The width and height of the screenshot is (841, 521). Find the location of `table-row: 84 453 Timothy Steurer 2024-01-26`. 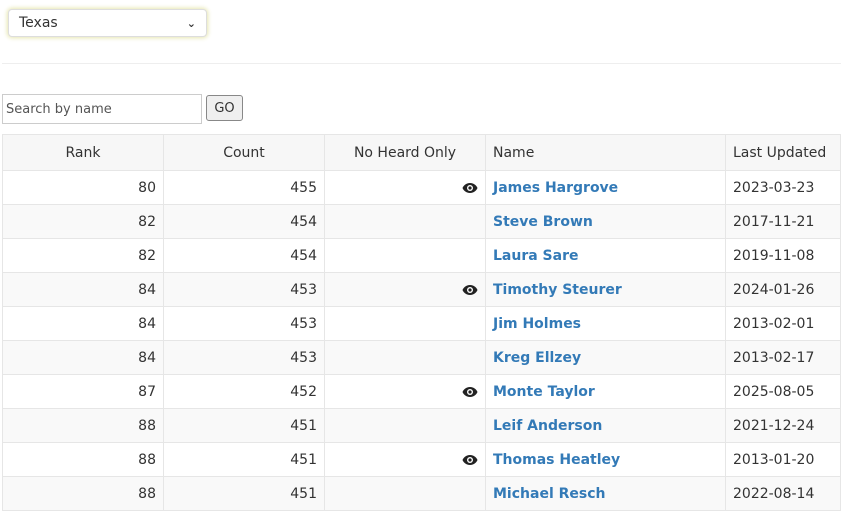

table-row: 84 453 Timothy Steurer 2024-01-26 is located at coordinates (421, 289).